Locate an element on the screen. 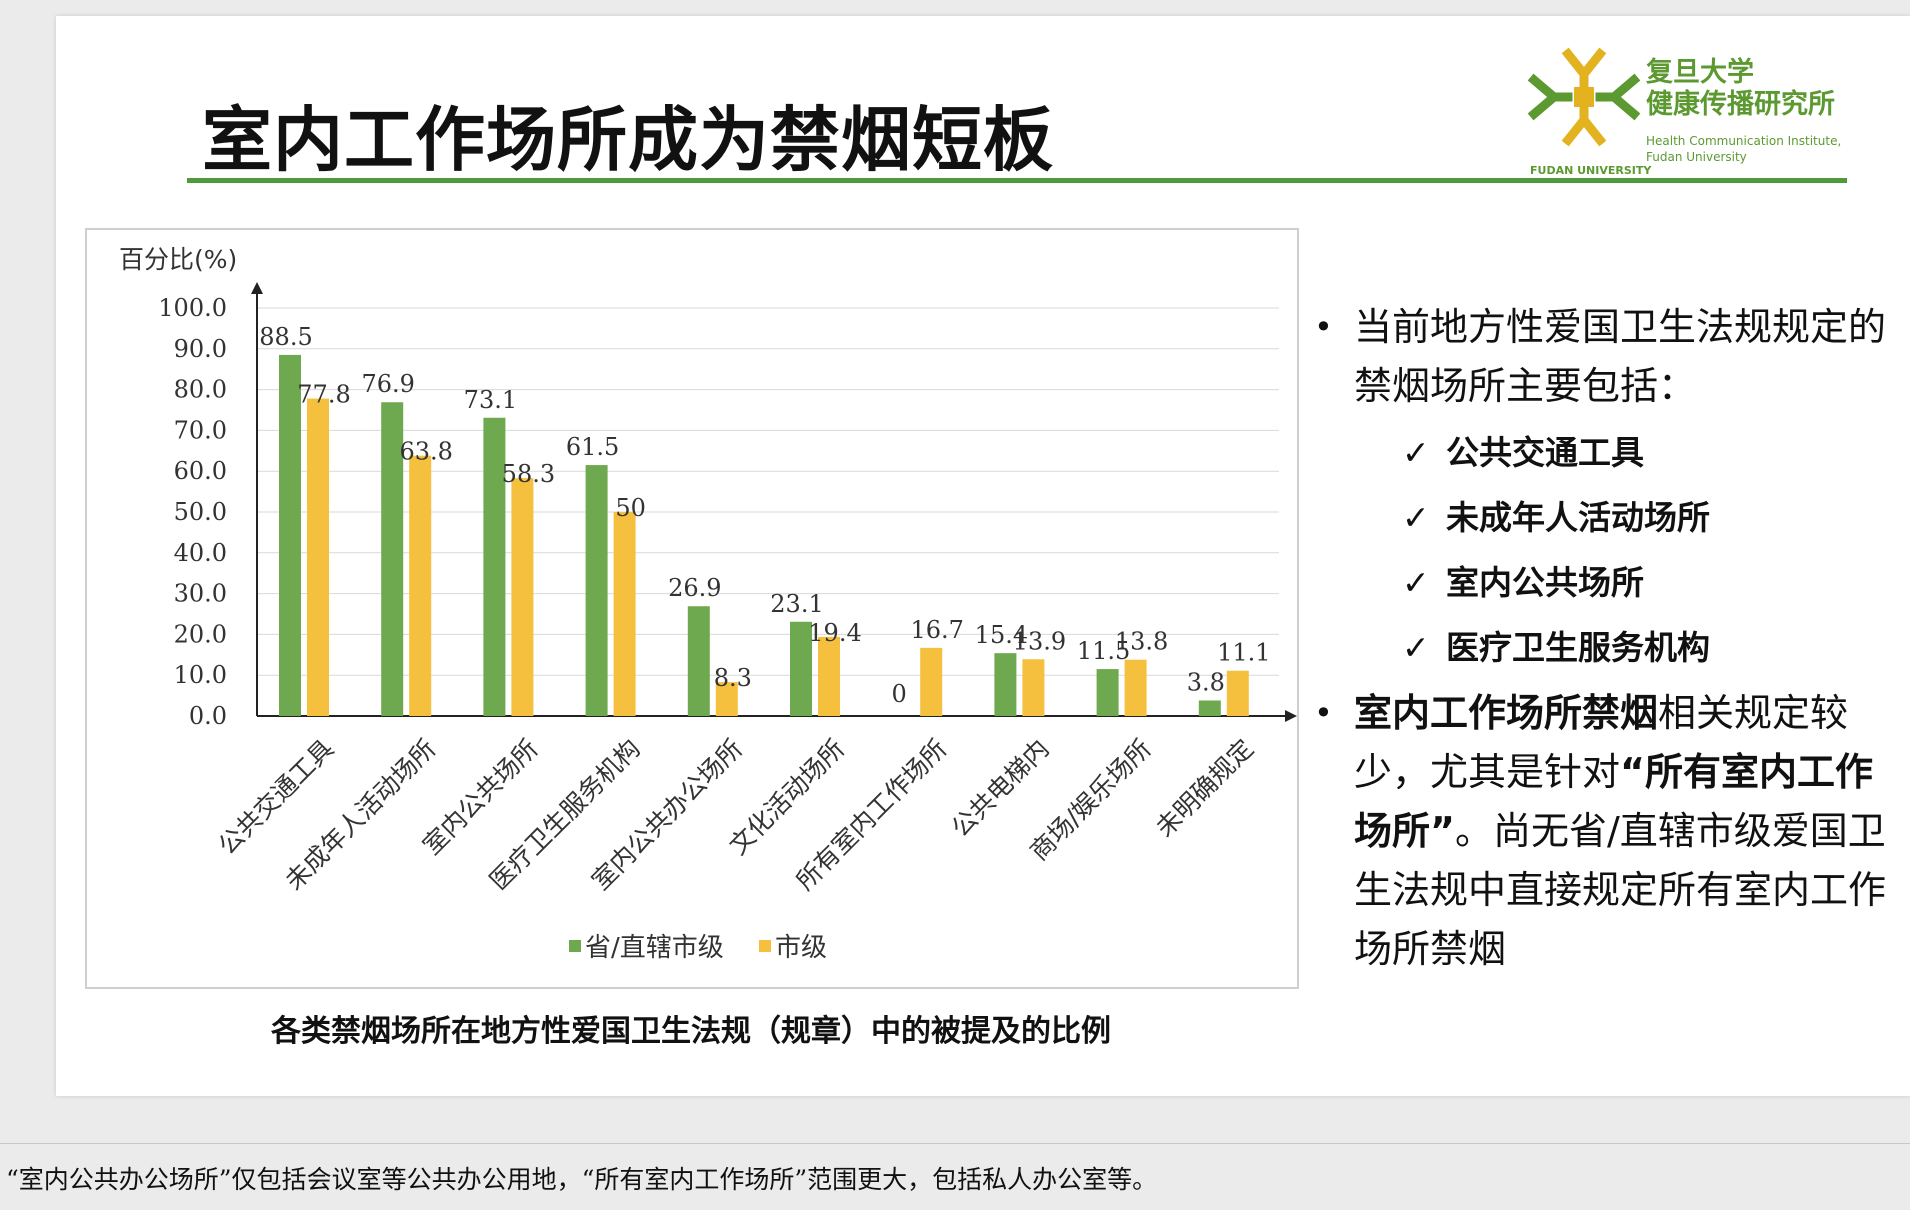  title-divider is located at coordinates (1017, 180).